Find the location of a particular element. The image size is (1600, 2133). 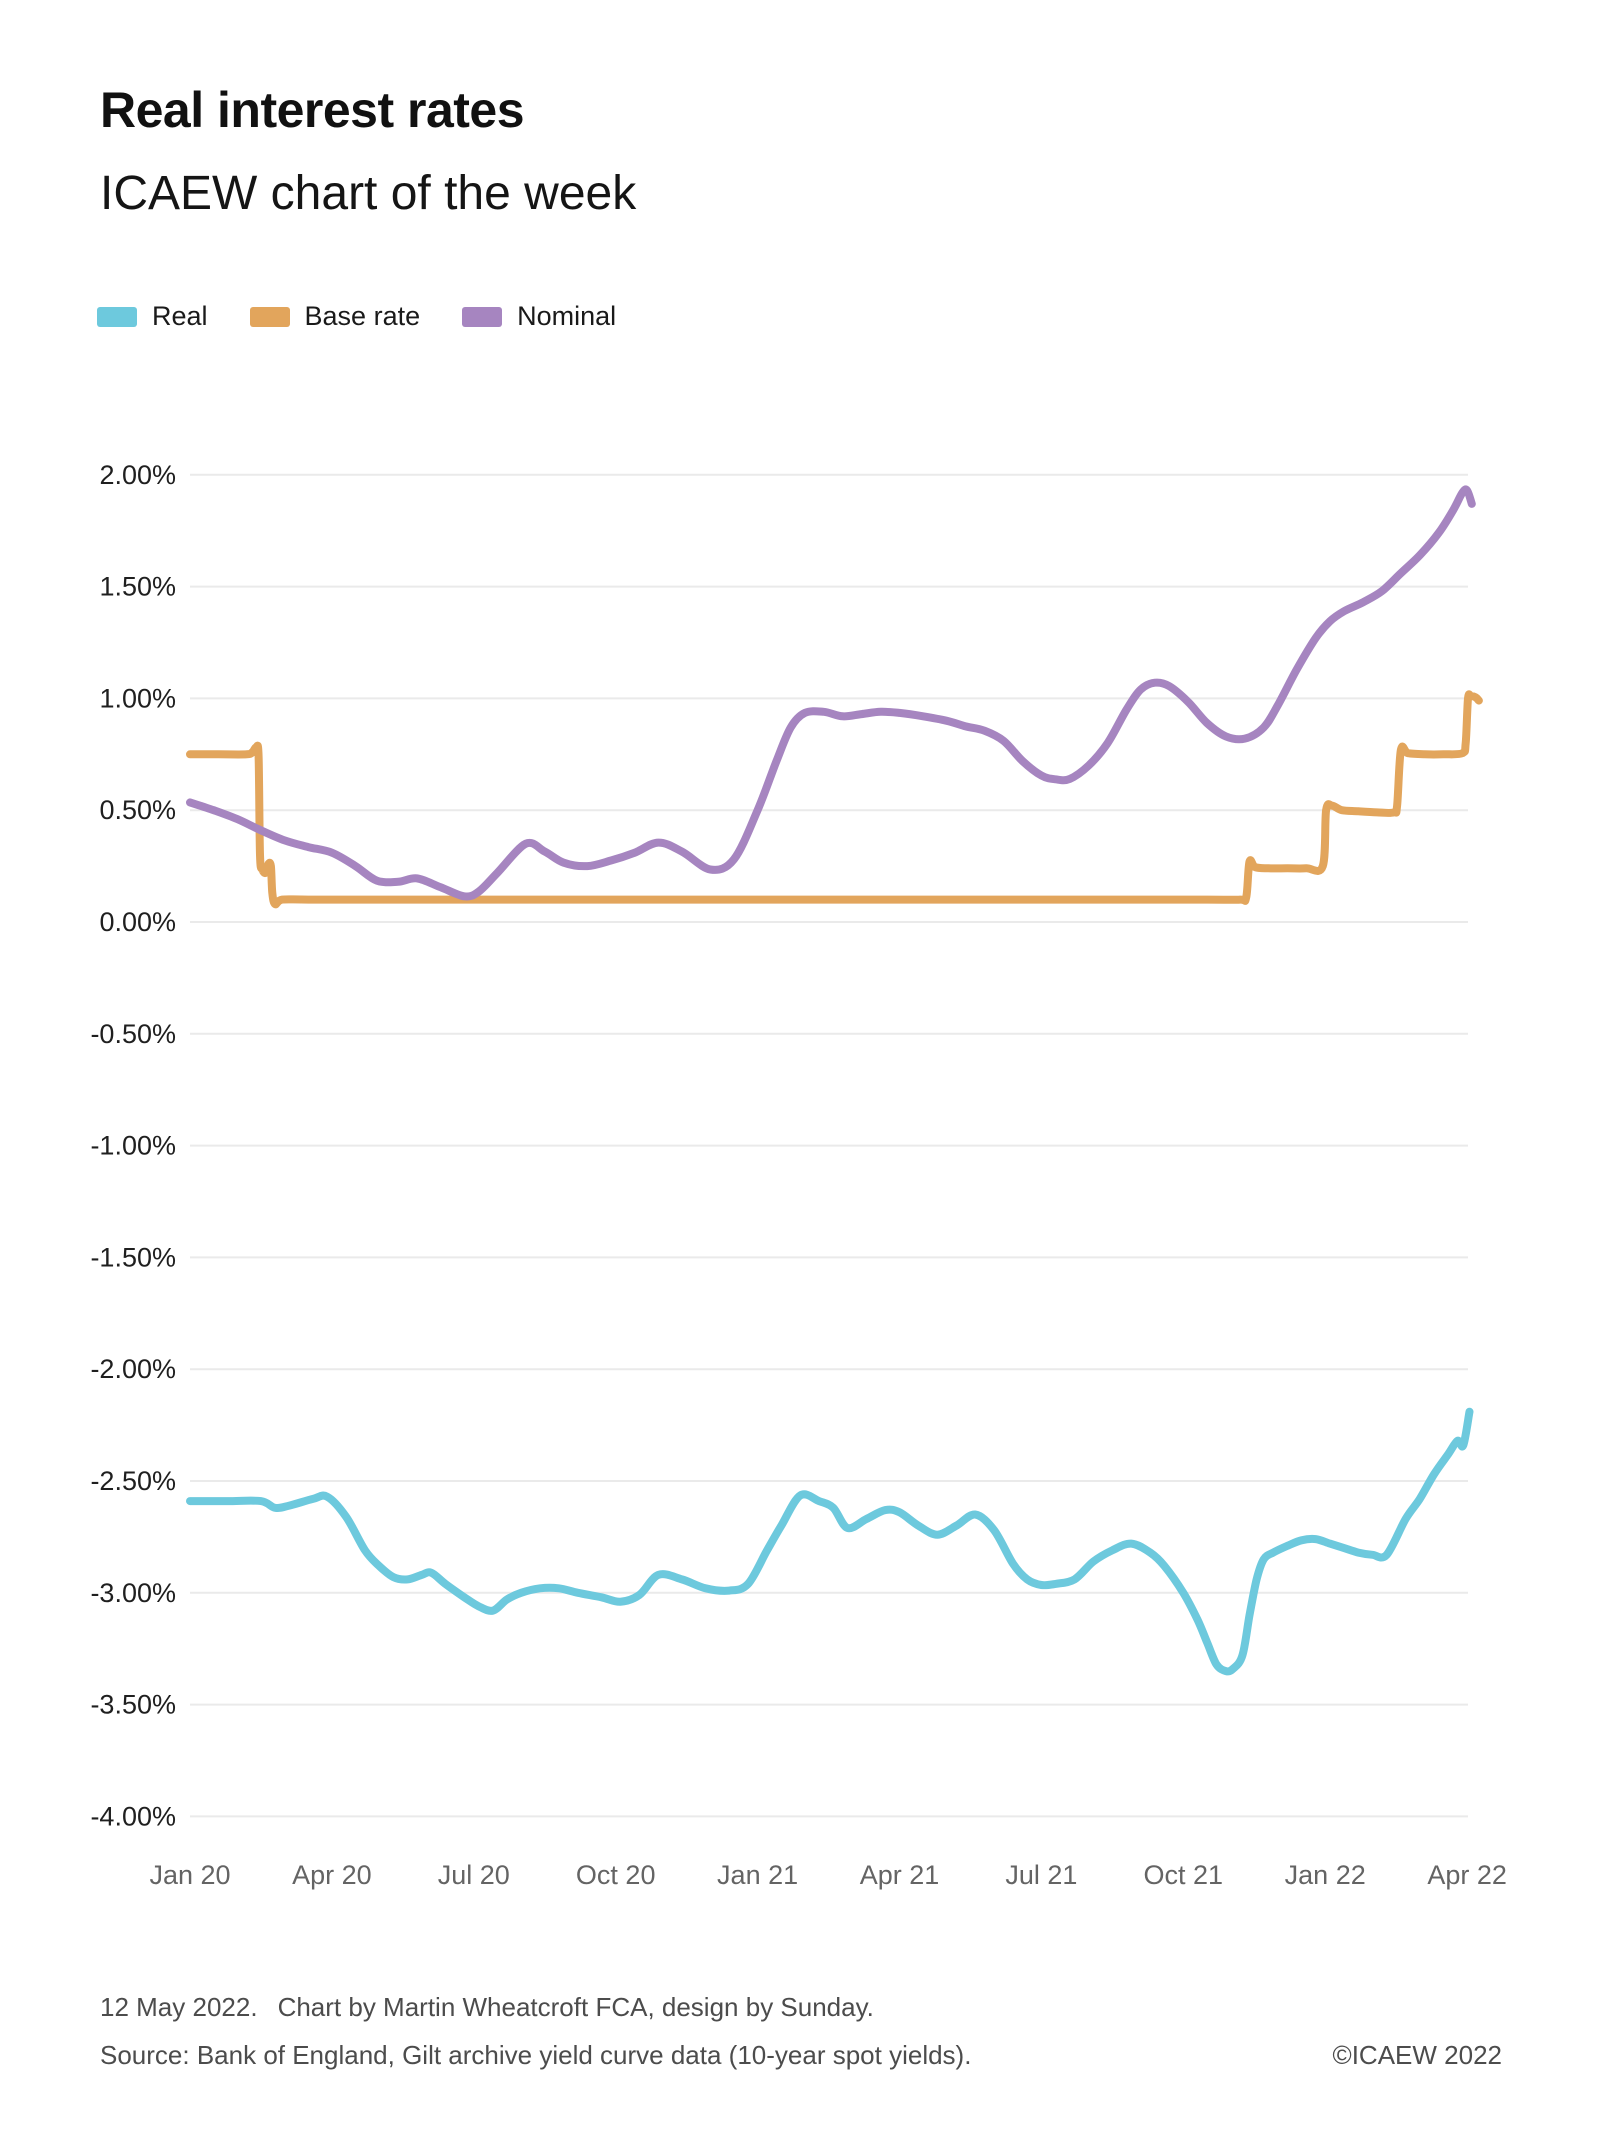

legend-label-real: Real is located at coordinates (180, 316).